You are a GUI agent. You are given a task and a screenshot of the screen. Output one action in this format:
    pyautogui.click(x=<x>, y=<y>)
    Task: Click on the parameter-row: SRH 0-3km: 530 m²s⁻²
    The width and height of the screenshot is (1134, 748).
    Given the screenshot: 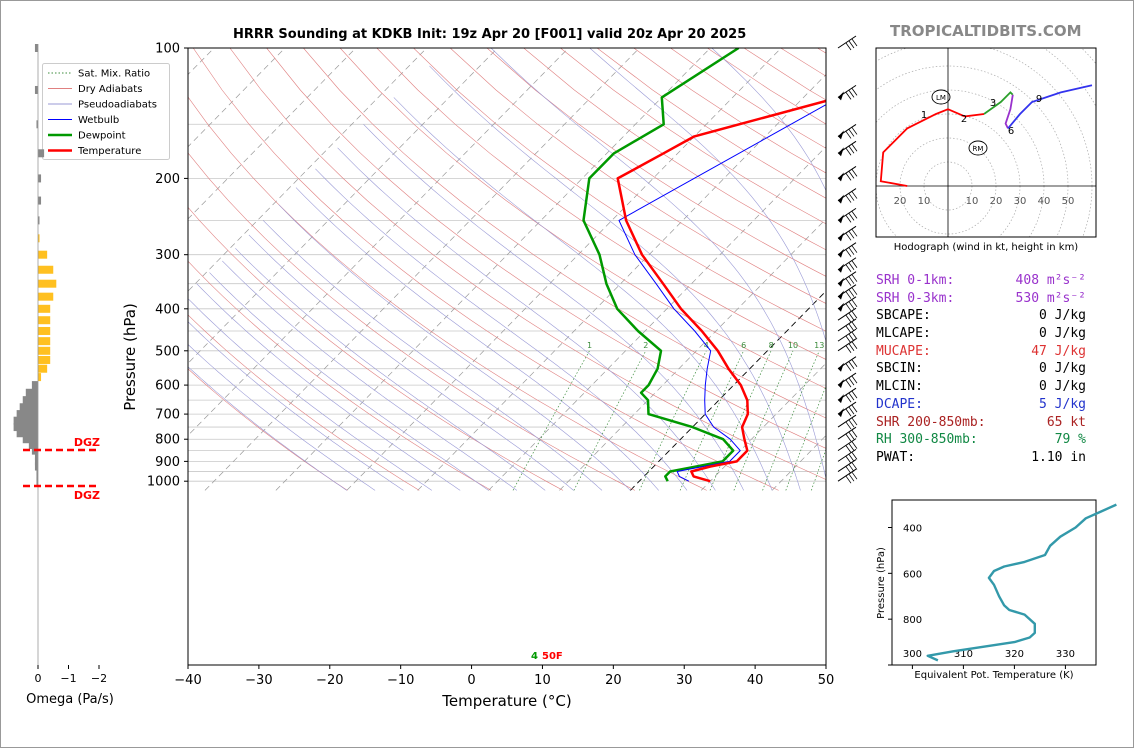 What is the action you would take?
    pyautogui.click(x=985, y=299)
    